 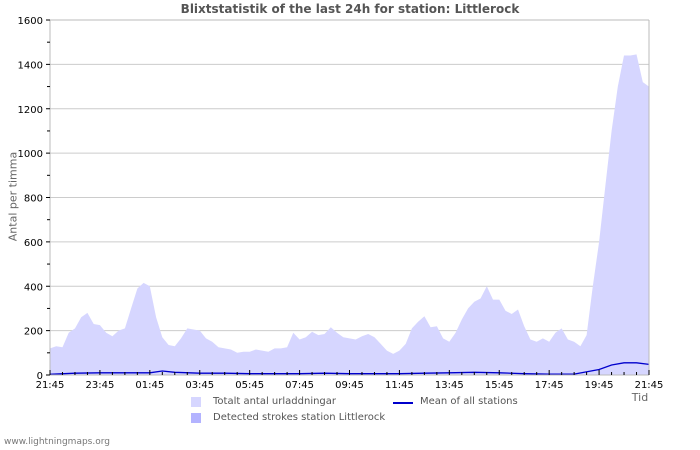 I want to click on y-tick-label: 600, so click(x=33, y=243).